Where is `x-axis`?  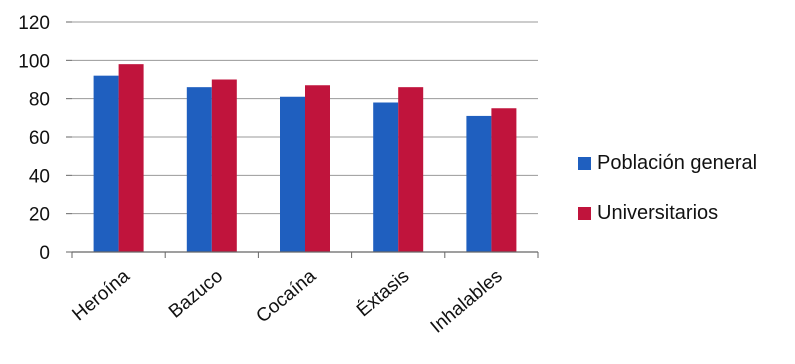 x-axis is located at coordinates (305, 254).